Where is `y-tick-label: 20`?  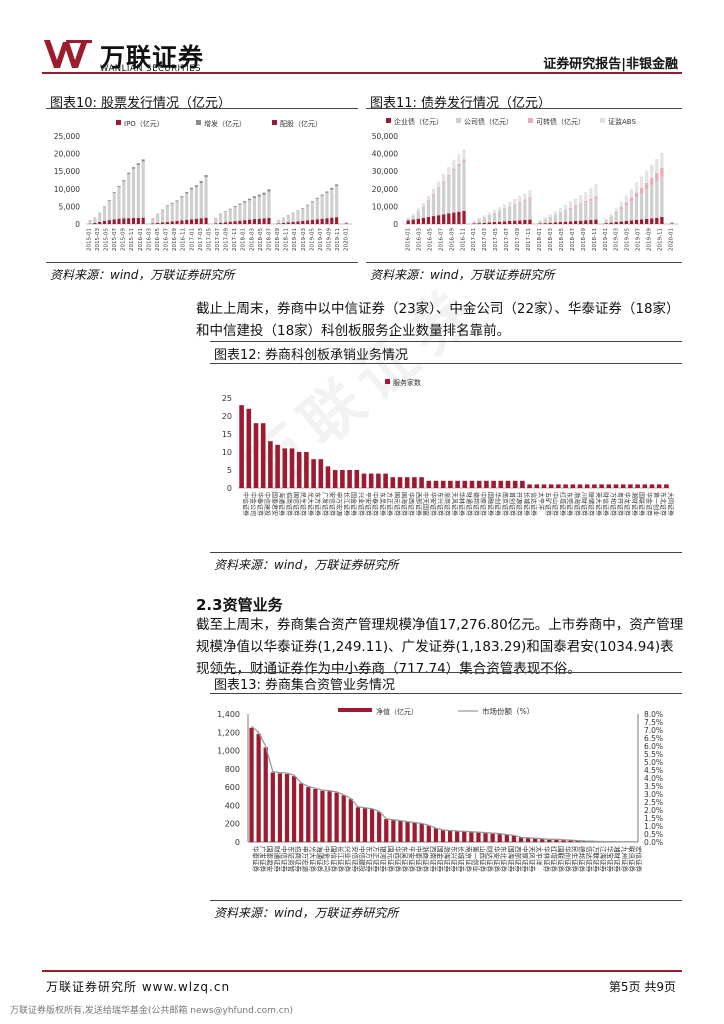
y-tick-label: 20 is located at coordinates (227, 416).